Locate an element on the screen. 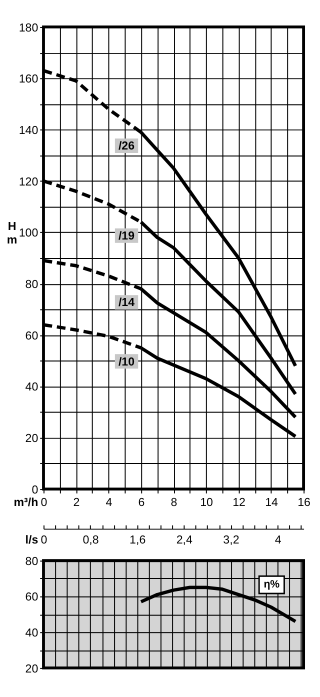 Image resolution: width=320 pixels, height=697 pixels. series-label: /10 is located at coordinates (126, 361).